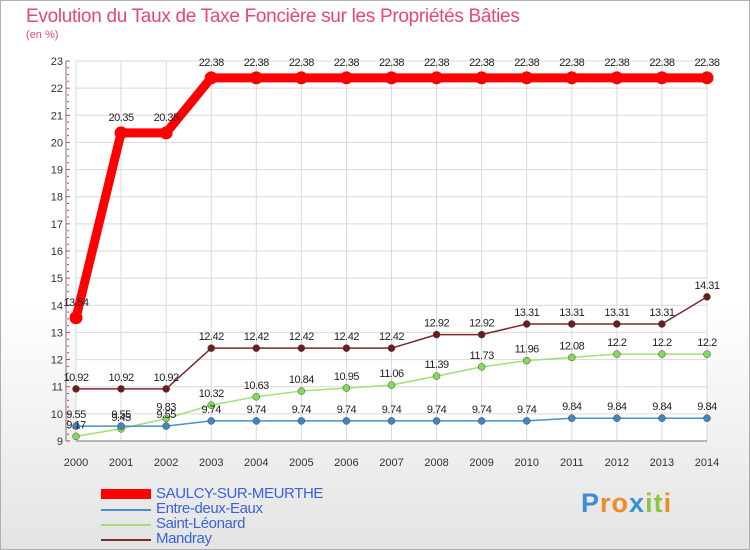  I want to click on legend-label: Saint-Léonard, so click(201, 523).